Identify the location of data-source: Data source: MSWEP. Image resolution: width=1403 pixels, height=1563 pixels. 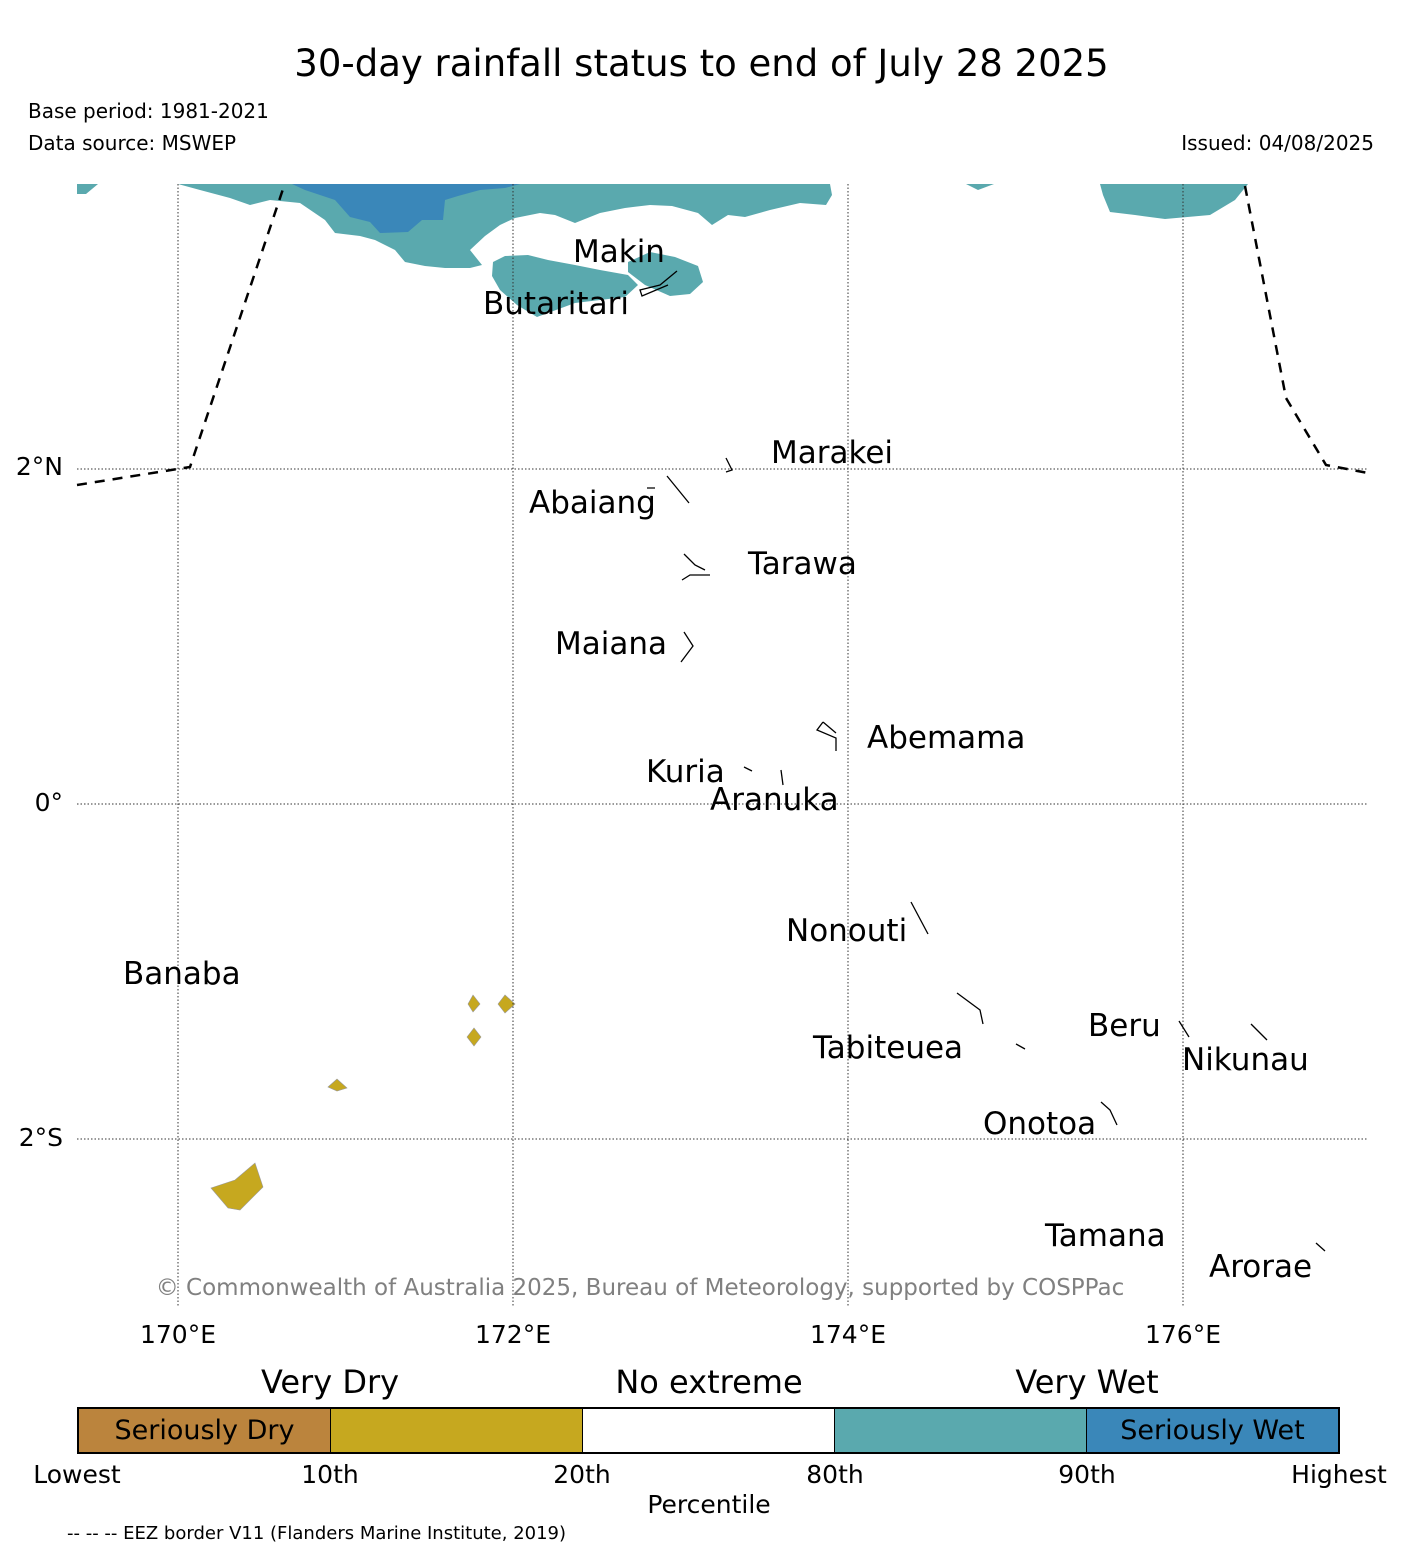
(132, 143).